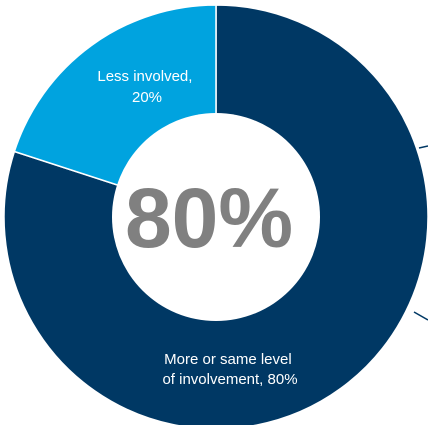 This screenshot has height=425, width=428. Describe the element at coordinates (147, 97) in the screenshot. I see `slice-label-less-involved-line-2: 20%` at that location.